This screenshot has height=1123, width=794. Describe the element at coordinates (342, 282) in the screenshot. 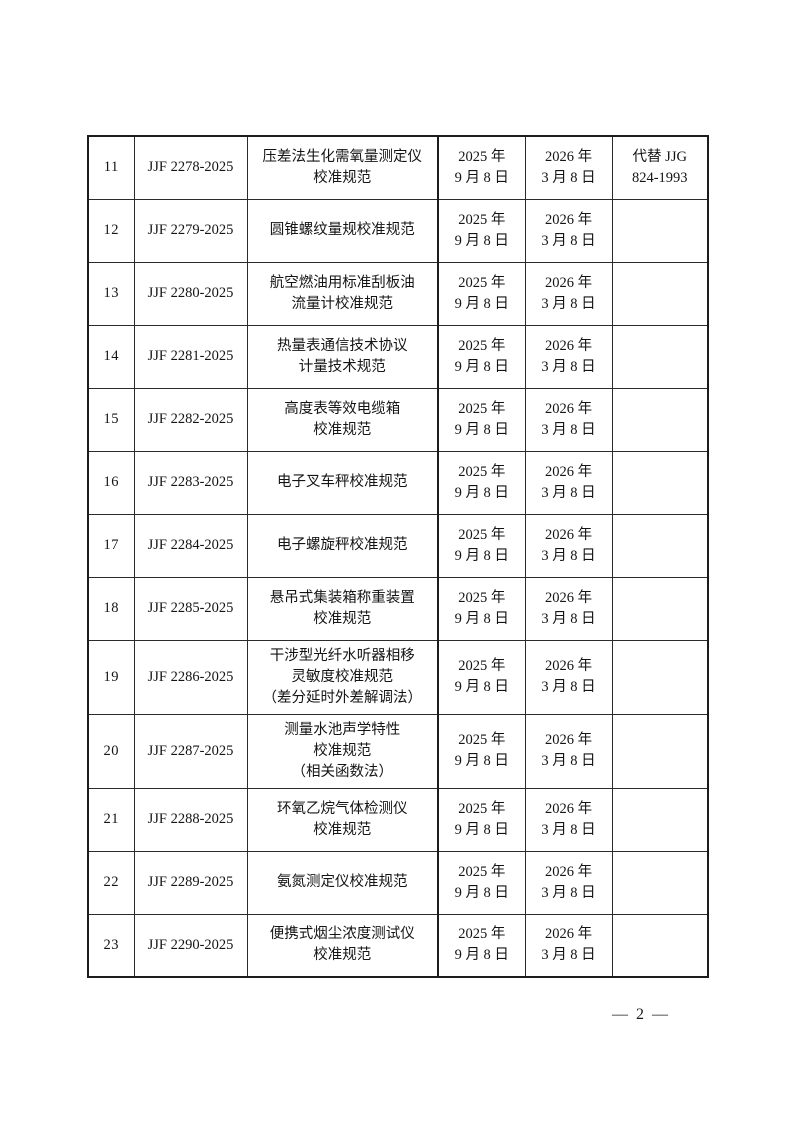

I see `cell-line: 航空燃油用标准刮板油` at that location.